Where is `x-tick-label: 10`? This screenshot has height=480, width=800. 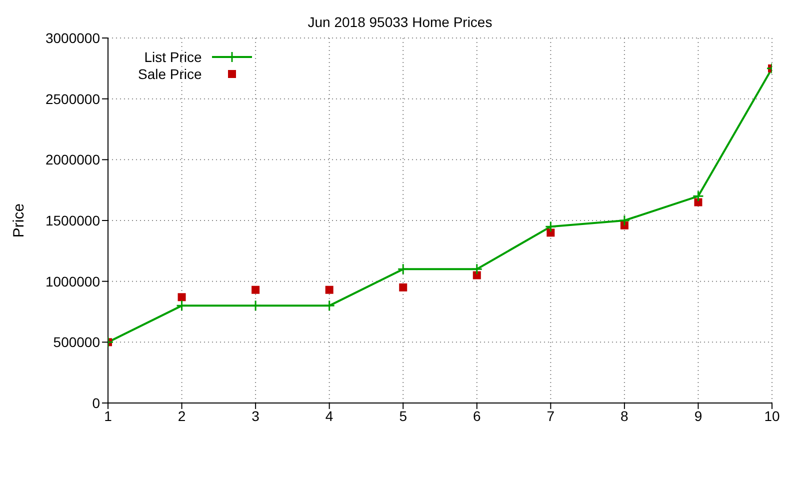
x-tick-label: 10 is located at coordinates (772, 416).